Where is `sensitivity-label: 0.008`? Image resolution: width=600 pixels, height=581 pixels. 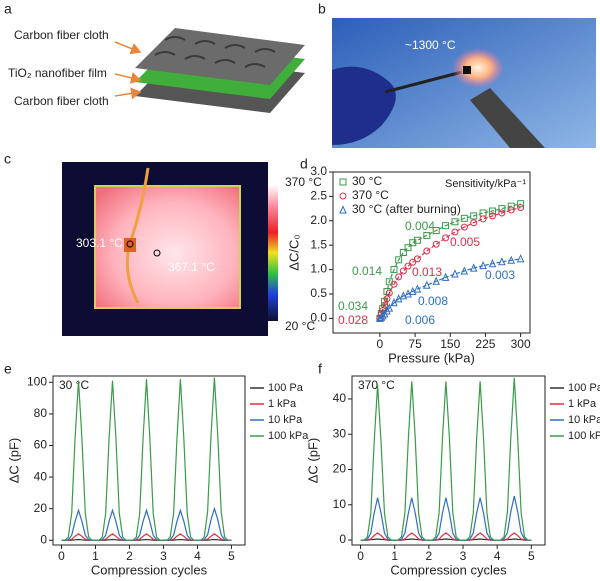 sensitivity-label: 0.008 is located at coordinates (433, 301).